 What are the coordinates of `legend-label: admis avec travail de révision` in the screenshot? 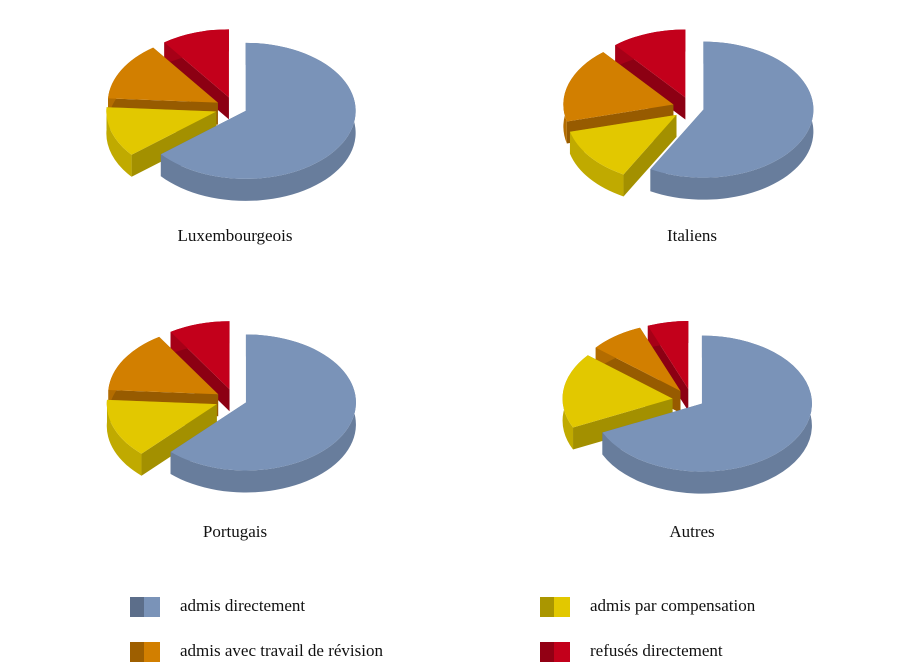 It's located at (281, 650).